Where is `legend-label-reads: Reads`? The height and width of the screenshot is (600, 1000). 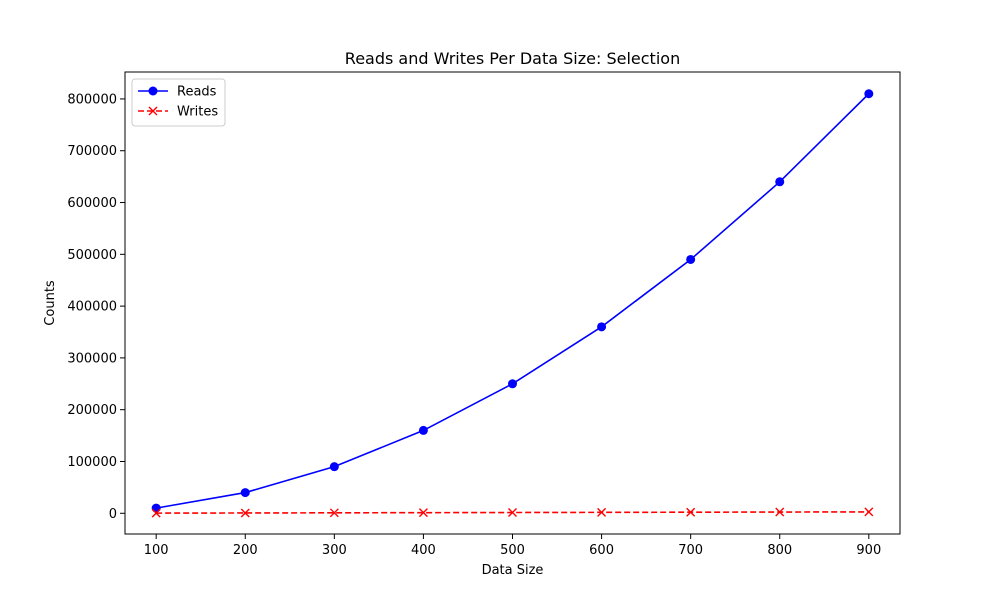
legend-label-reads: Reads is located at coordinates (197, 92).